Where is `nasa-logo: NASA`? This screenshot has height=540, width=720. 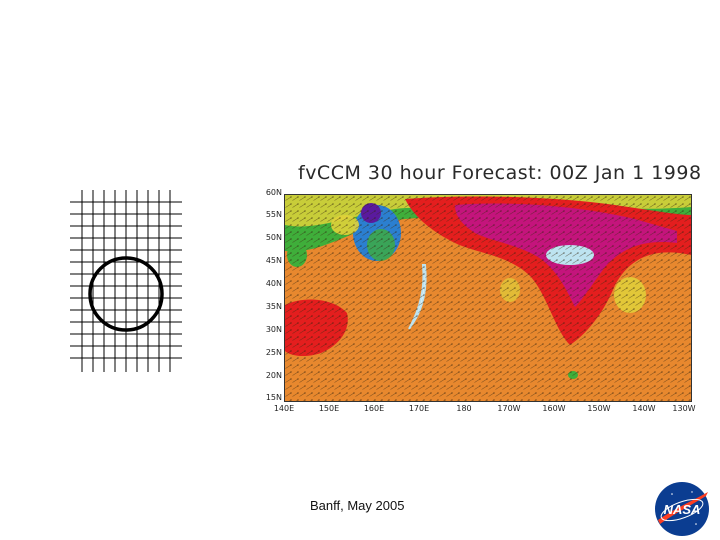 nasa-logo: NASA is located at coordinates (682, 509).